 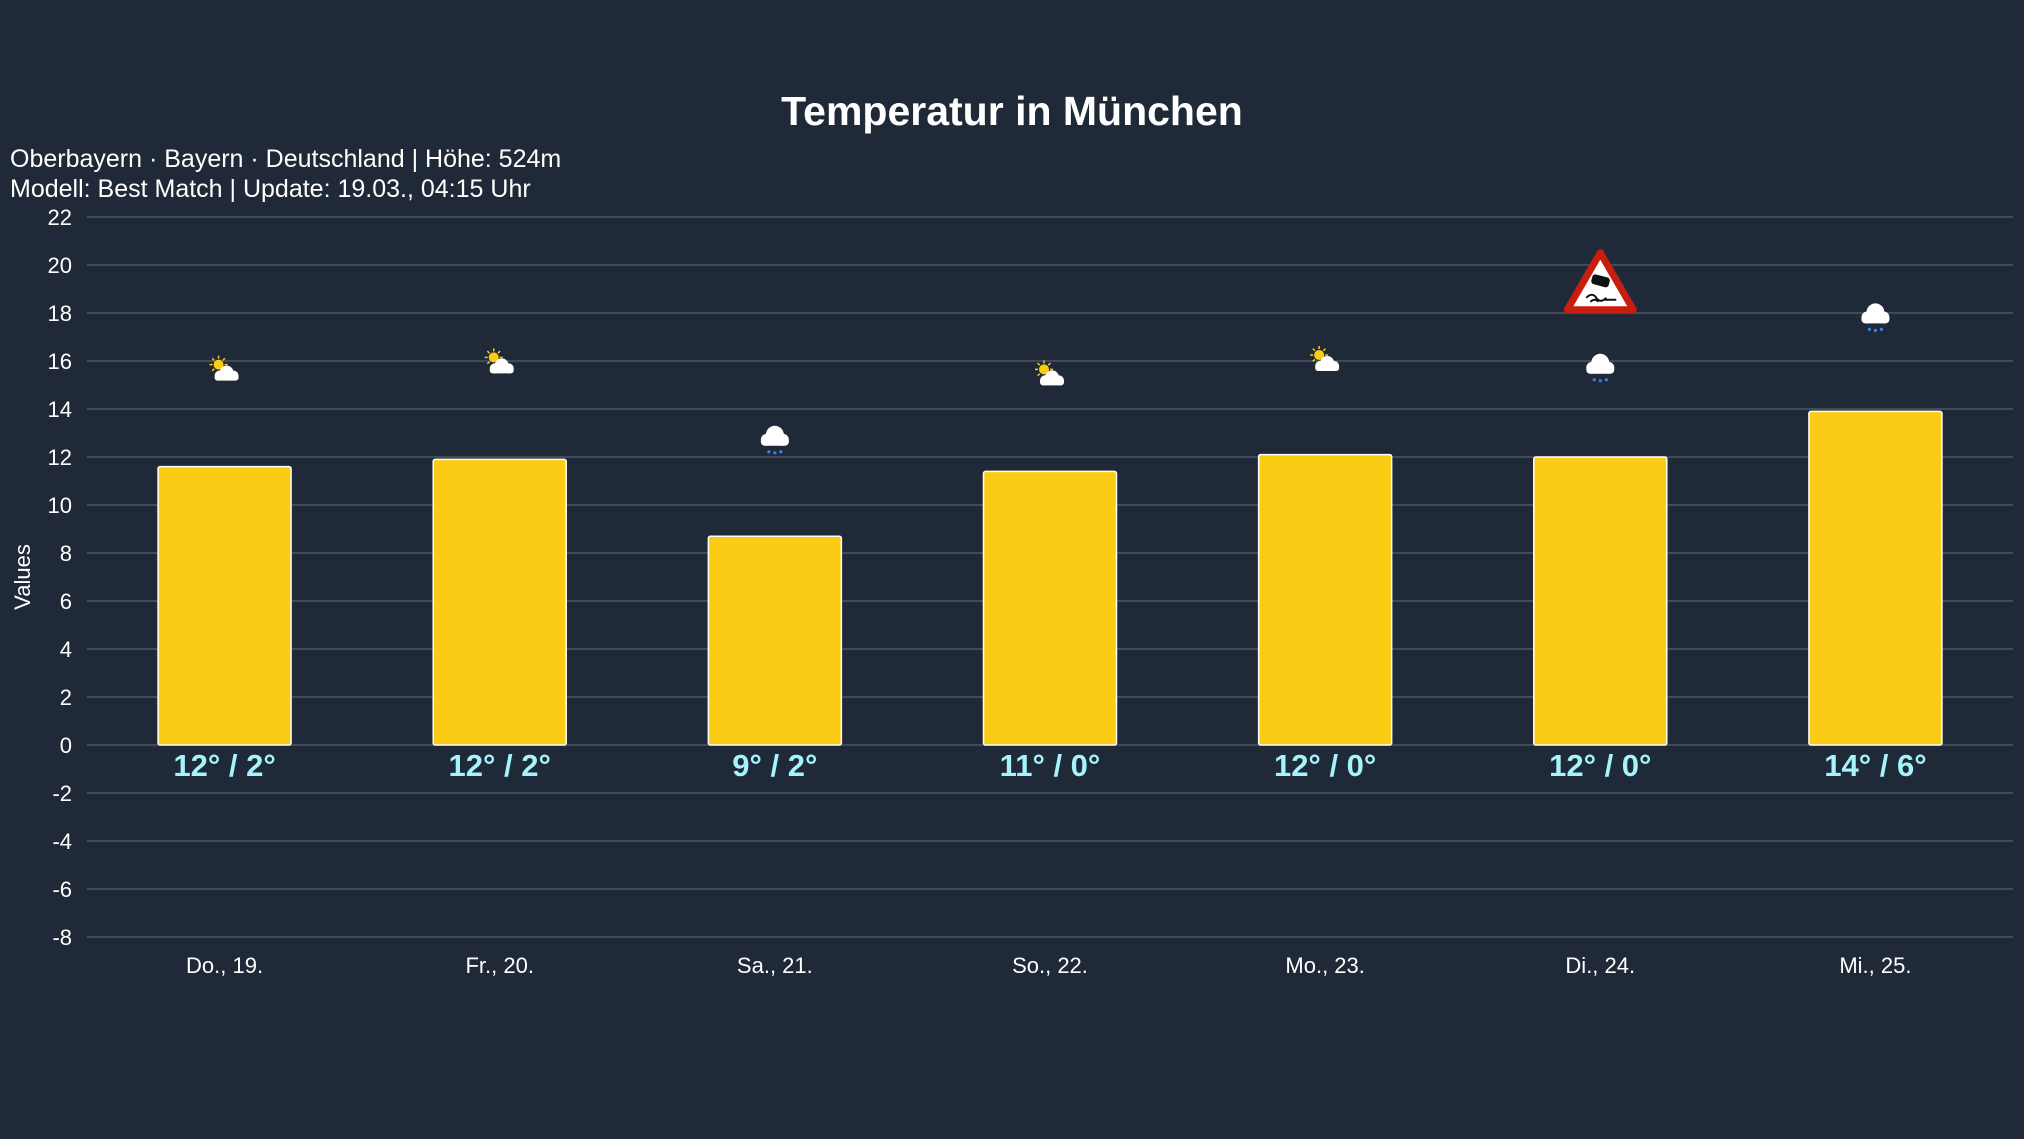 I want to click on y-tick-label: 16, so click(x=60, y=361).